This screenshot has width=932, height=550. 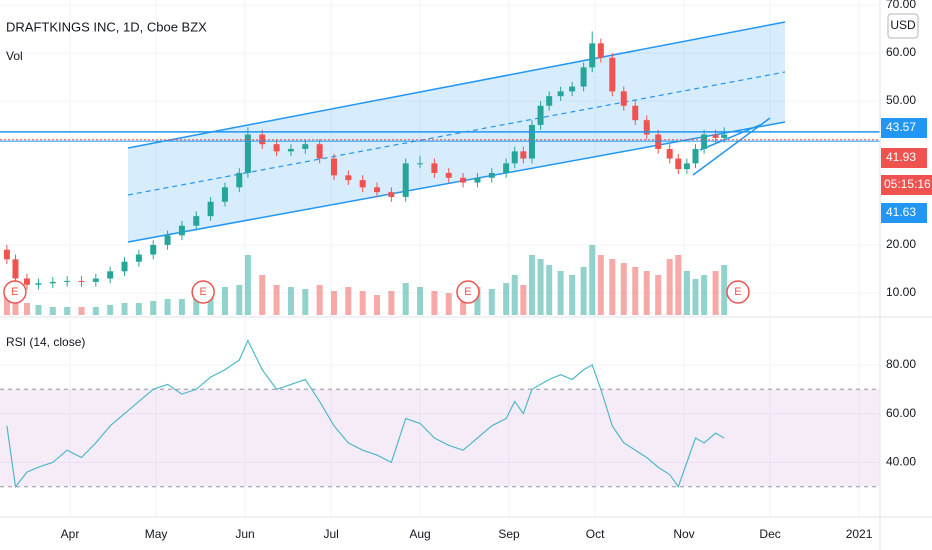 What do you see at coordinates (509, 534) in the screenshot?
I see `x-tick-label: Sep` at bounding box center [509, 534].